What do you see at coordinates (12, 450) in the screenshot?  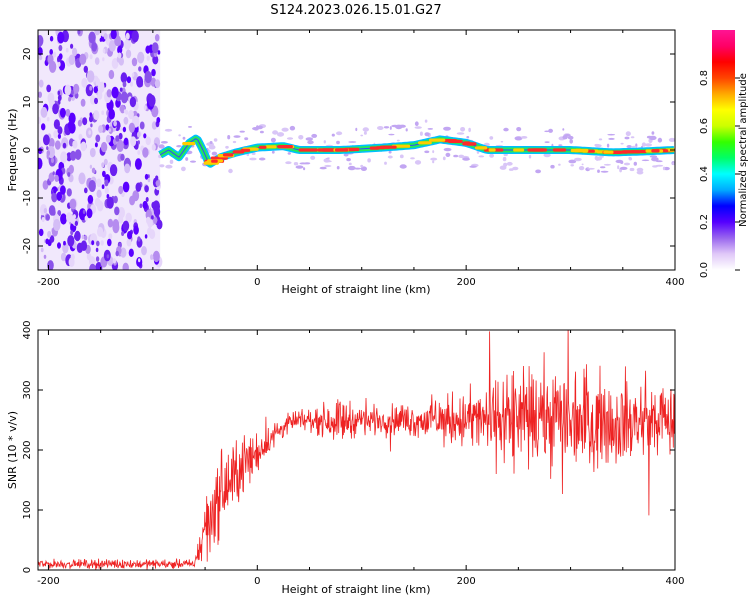 I see `snr-y-label: SNR (10 * v/v)` at bounding box center [12, 450].